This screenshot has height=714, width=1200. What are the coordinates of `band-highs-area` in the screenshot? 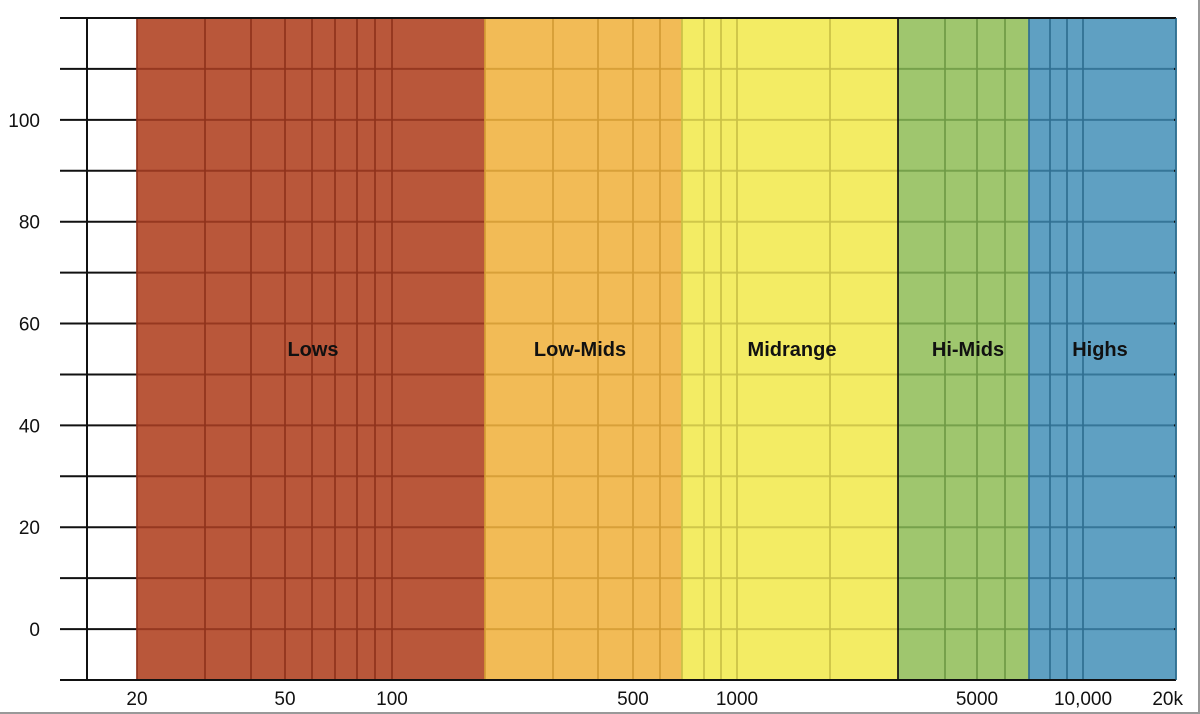 It's located at (1102, 349).